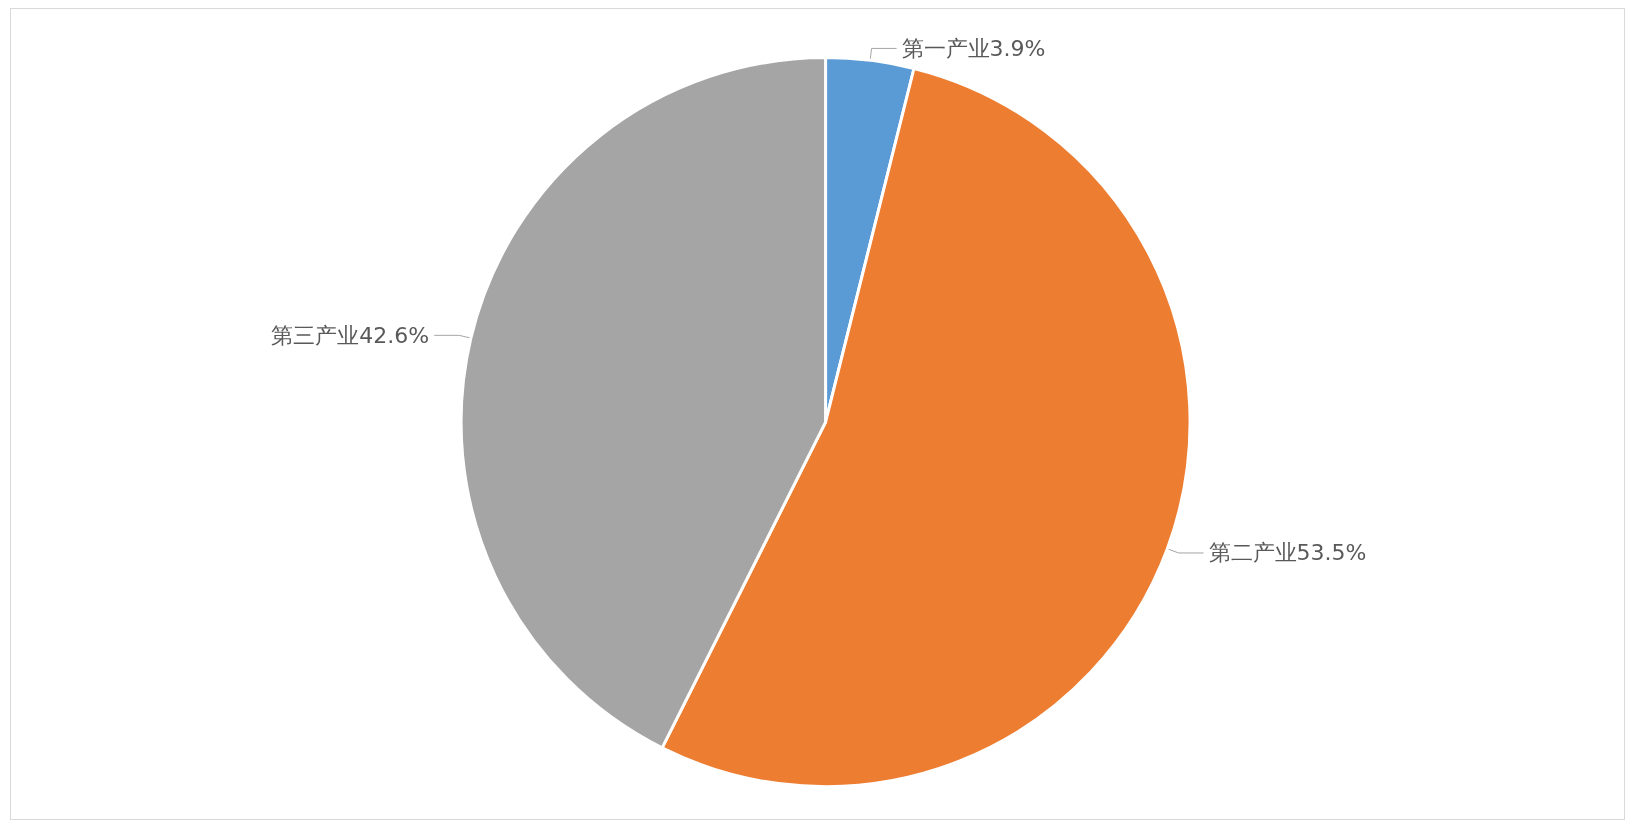  What do you see at coordinates (350, 335) in the screenshot?
I see `slice-label: 第三产业42.6%` at bounding box center [350, 335].